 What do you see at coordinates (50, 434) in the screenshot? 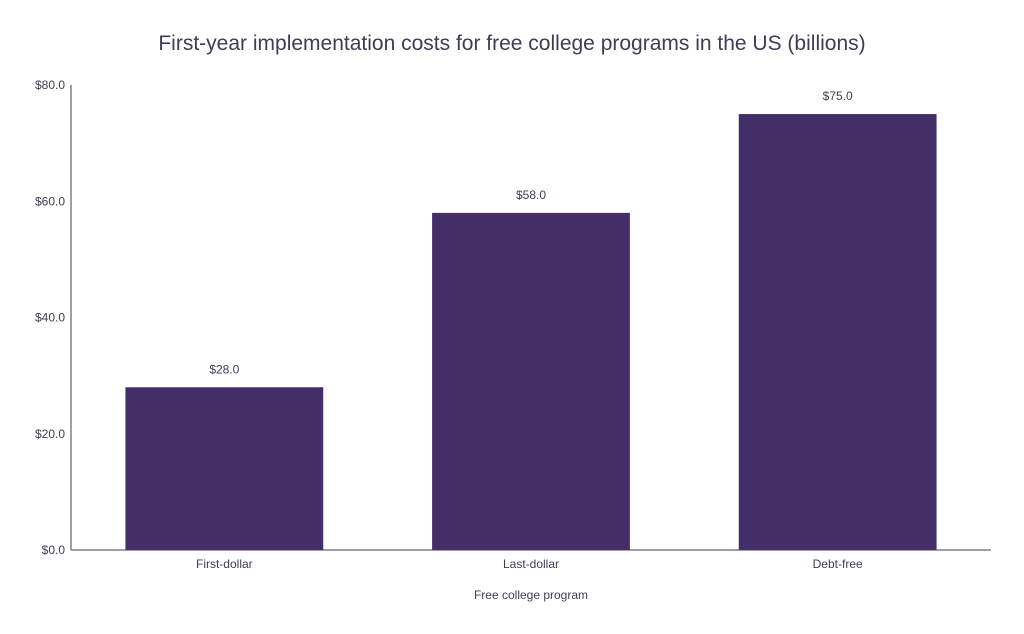
I see `y-tick-label: $20.0` at bounding box center [50, 434].